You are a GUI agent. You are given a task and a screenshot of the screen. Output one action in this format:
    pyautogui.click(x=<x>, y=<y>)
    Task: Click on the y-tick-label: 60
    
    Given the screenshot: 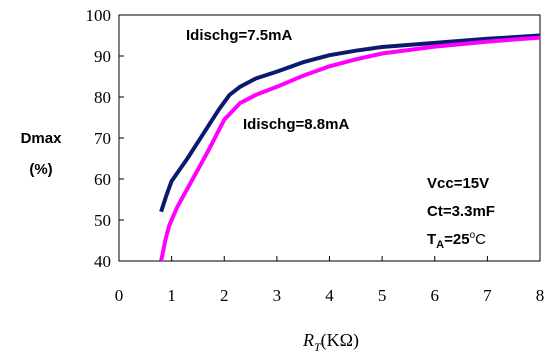 What is the action you would take?
    pyautogui.click(x=102, y=179)
    